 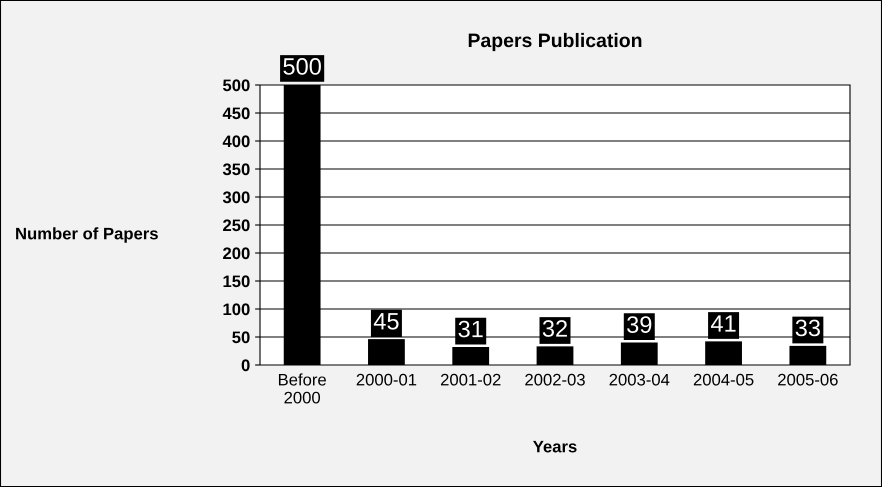 What do you see at coordinates (723, 323) in the screenshot?
I see `data-label: 41` at bounding box center [723, 323].